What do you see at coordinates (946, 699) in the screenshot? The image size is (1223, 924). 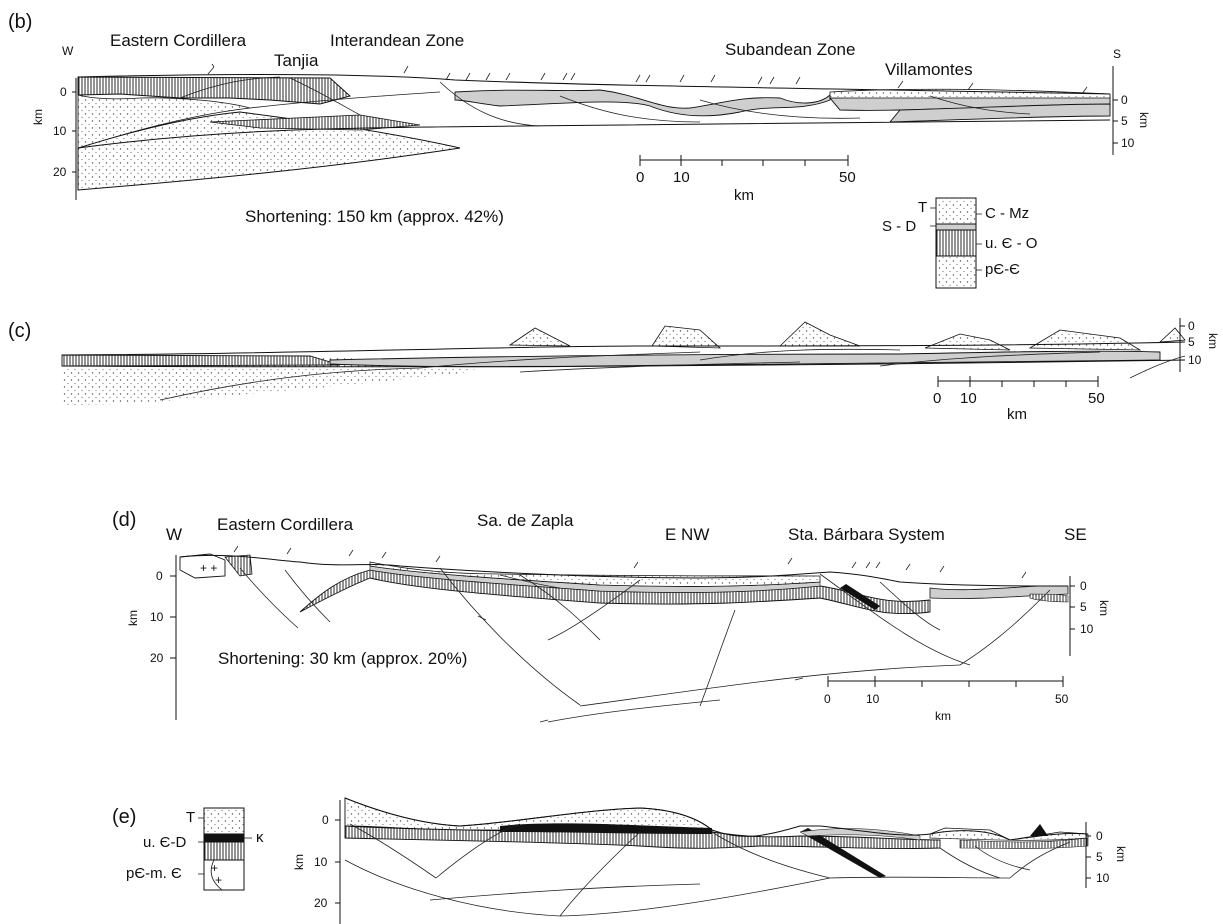 I see `scale-bar-d: 0 10 50 km` at bounding box center [946, 699].